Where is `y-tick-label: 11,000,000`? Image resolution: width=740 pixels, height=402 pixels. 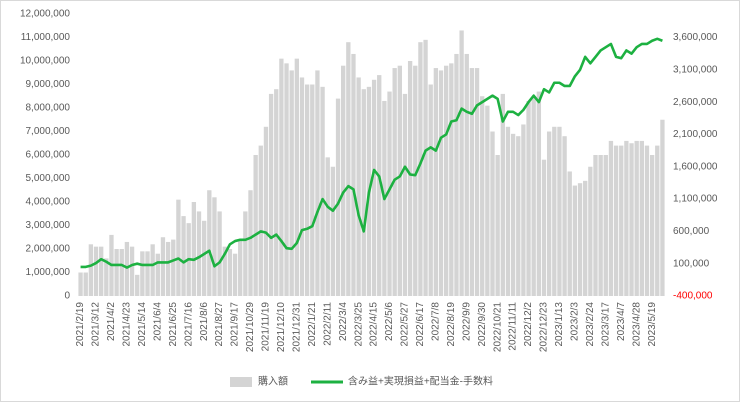 y-tick-label: 11,000,000 is located at coordinates (46, 37).